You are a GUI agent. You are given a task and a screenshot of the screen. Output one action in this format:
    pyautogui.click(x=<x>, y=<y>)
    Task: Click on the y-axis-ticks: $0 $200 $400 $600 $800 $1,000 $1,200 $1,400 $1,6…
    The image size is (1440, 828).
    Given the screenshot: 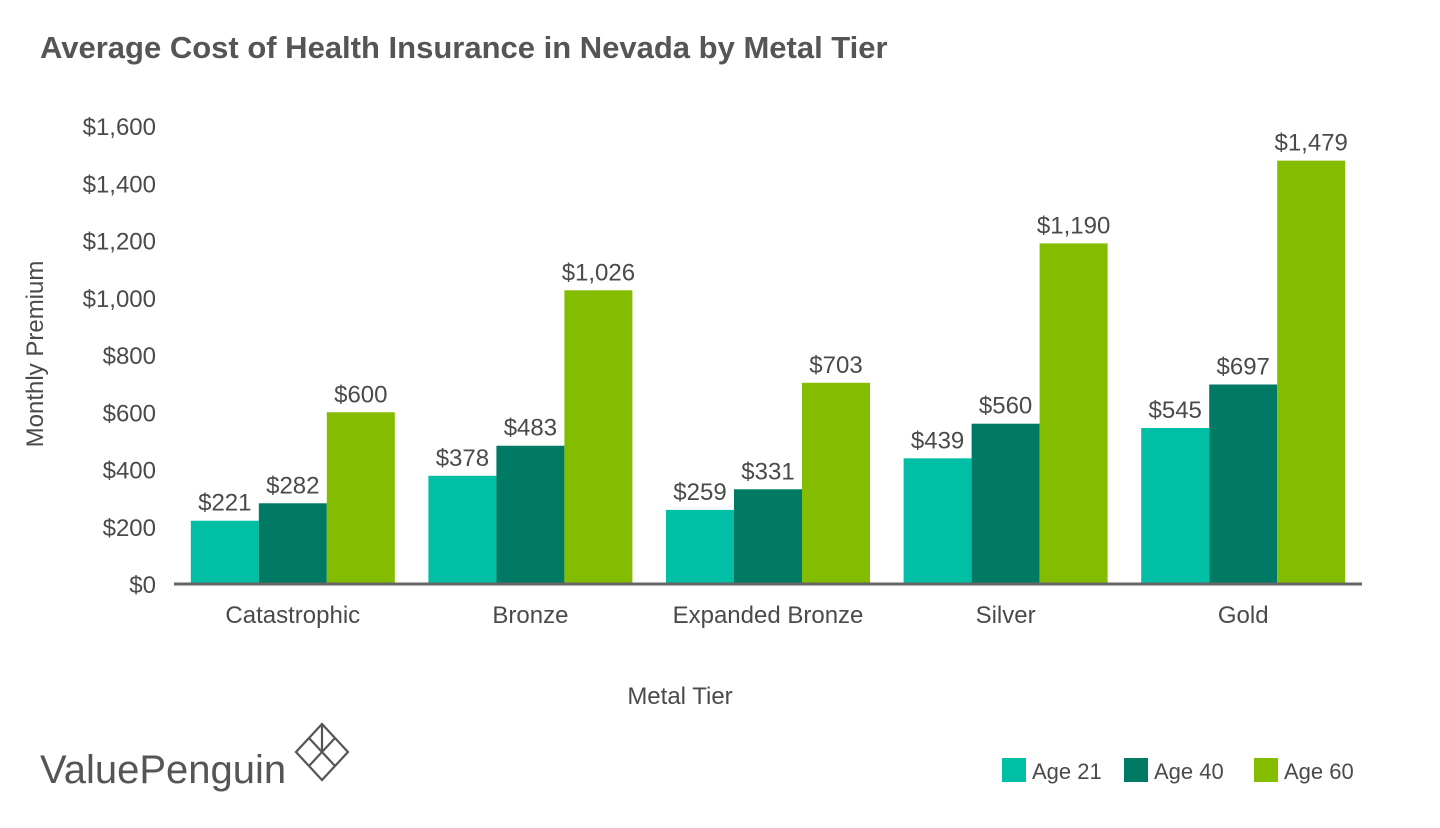 What is the action you would take?
    pyautogui.click(x=119, y=356)
    